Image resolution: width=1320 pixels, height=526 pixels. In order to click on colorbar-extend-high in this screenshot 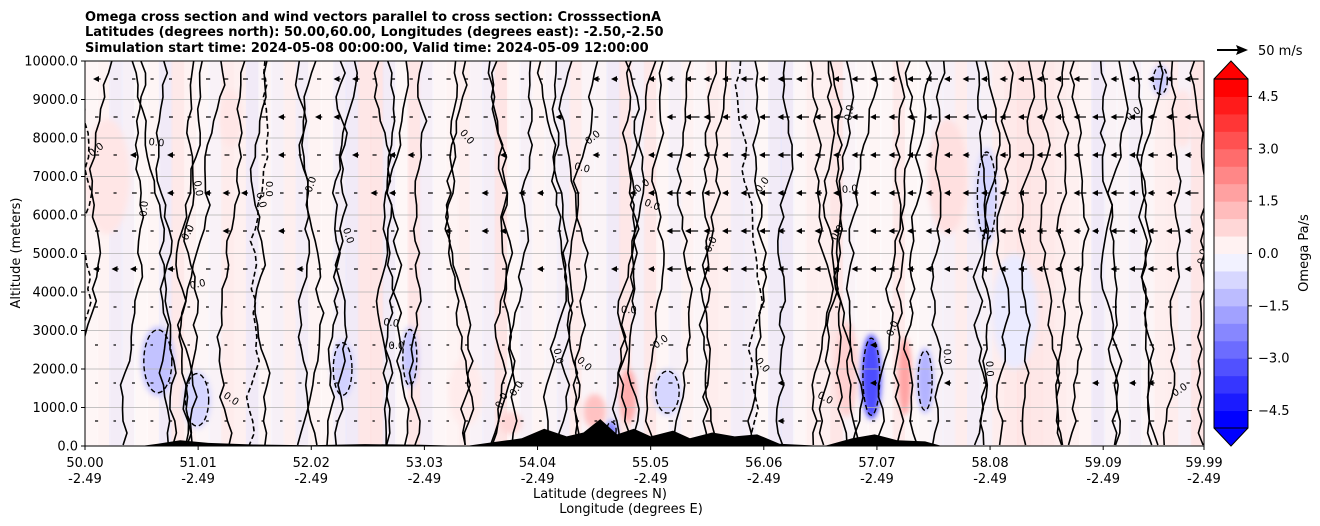, I will do `click(1231, 70)`.